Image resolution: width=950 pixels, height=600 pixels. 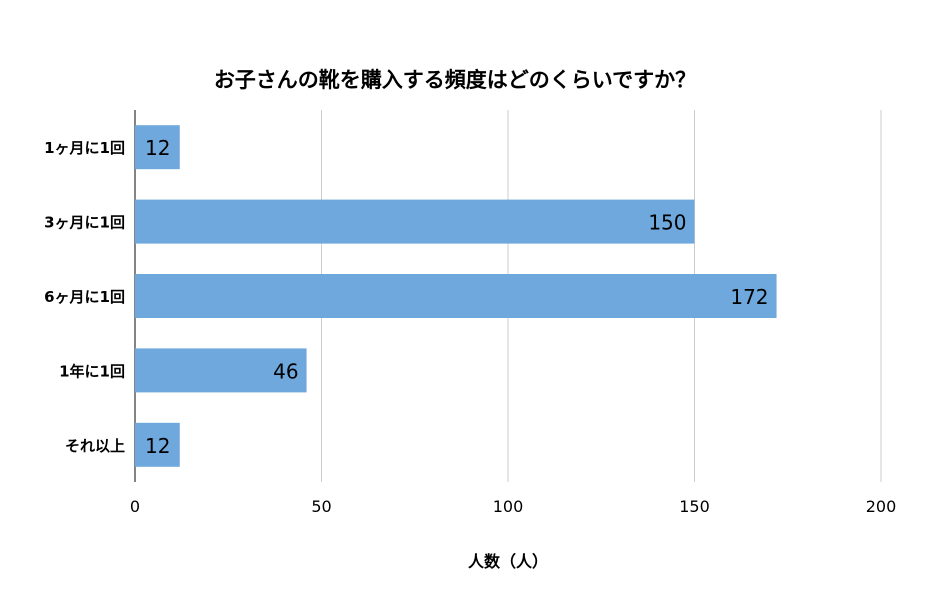 What do you see at coordinates (881, 506) in the screenshot?
I see `x-tick-label: 200` at bounding box center [881, 506].